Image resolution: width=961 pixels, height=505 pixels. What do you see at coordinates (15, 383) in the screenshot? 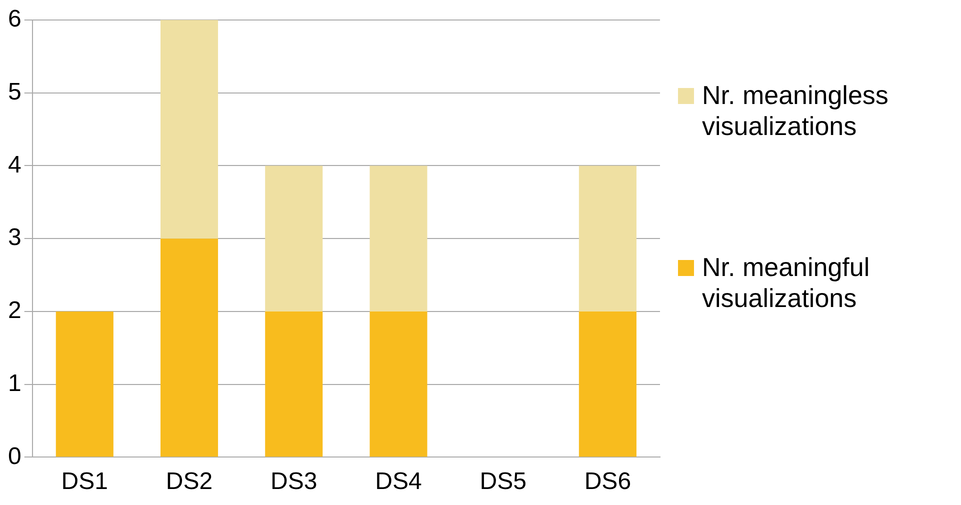
I see `y-tick-label: 1` at bounding box center [15, 383].